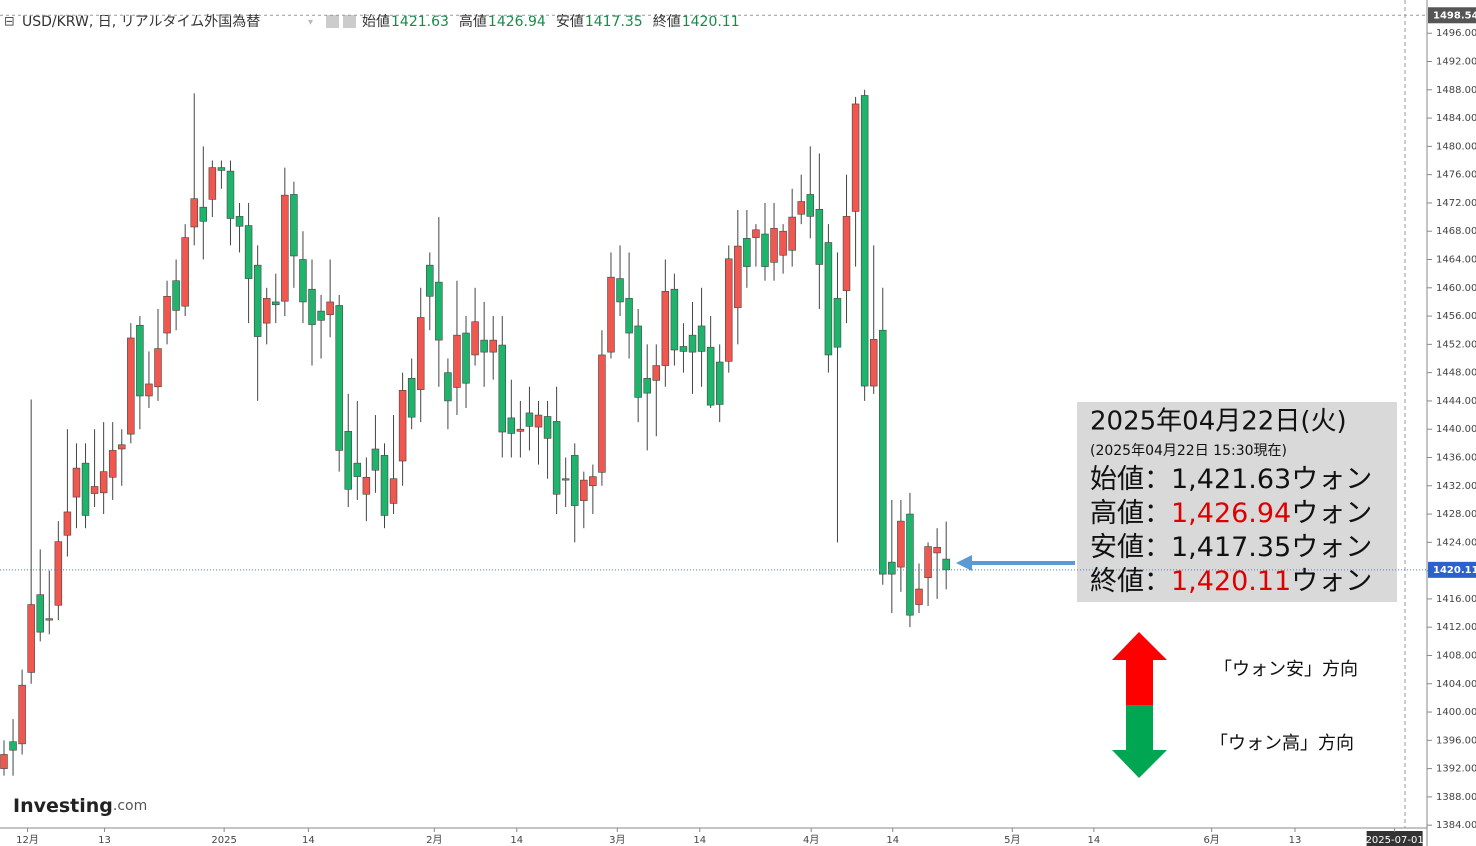 The image size is (1476, 846). Describe the element at coordinates (1456, 712) in the screenshot. I see `y-tick-label: 1400.00` at that location.